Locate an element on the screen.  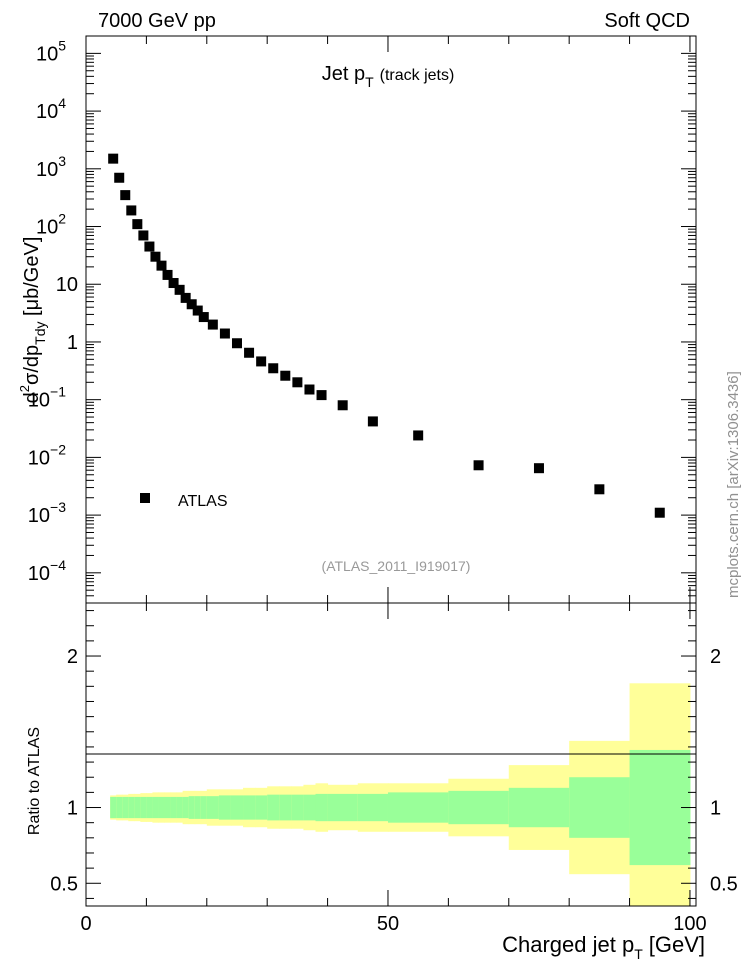
x-tick-label: 100 is located at coordinates (689, 924).